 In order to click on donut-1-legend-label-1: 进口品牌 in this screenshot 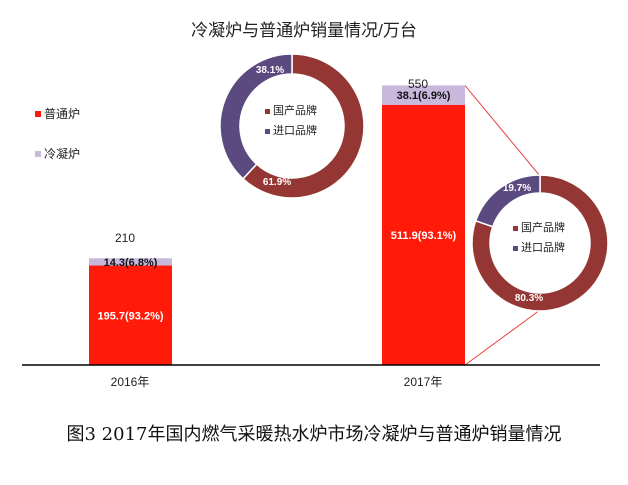, I will do `click(543, 247)`.